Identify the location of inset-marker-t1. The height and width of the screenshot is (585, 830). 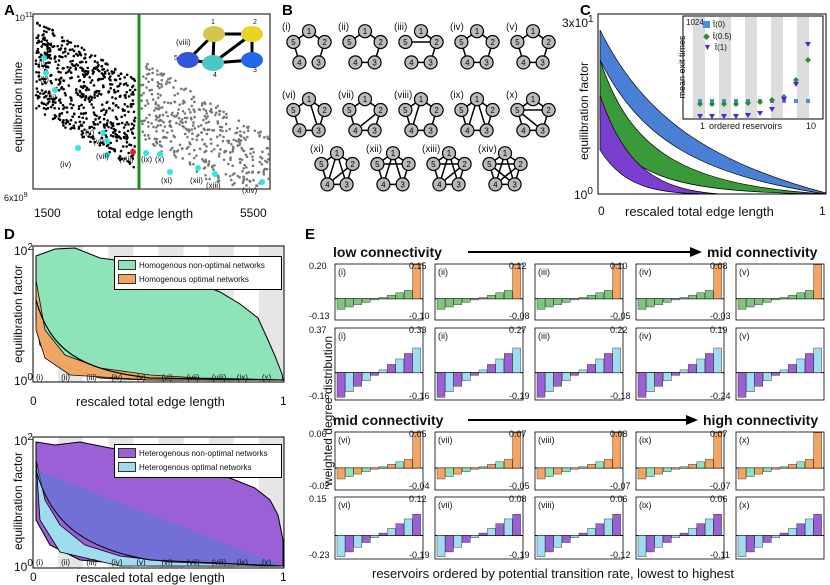
(772, 109).